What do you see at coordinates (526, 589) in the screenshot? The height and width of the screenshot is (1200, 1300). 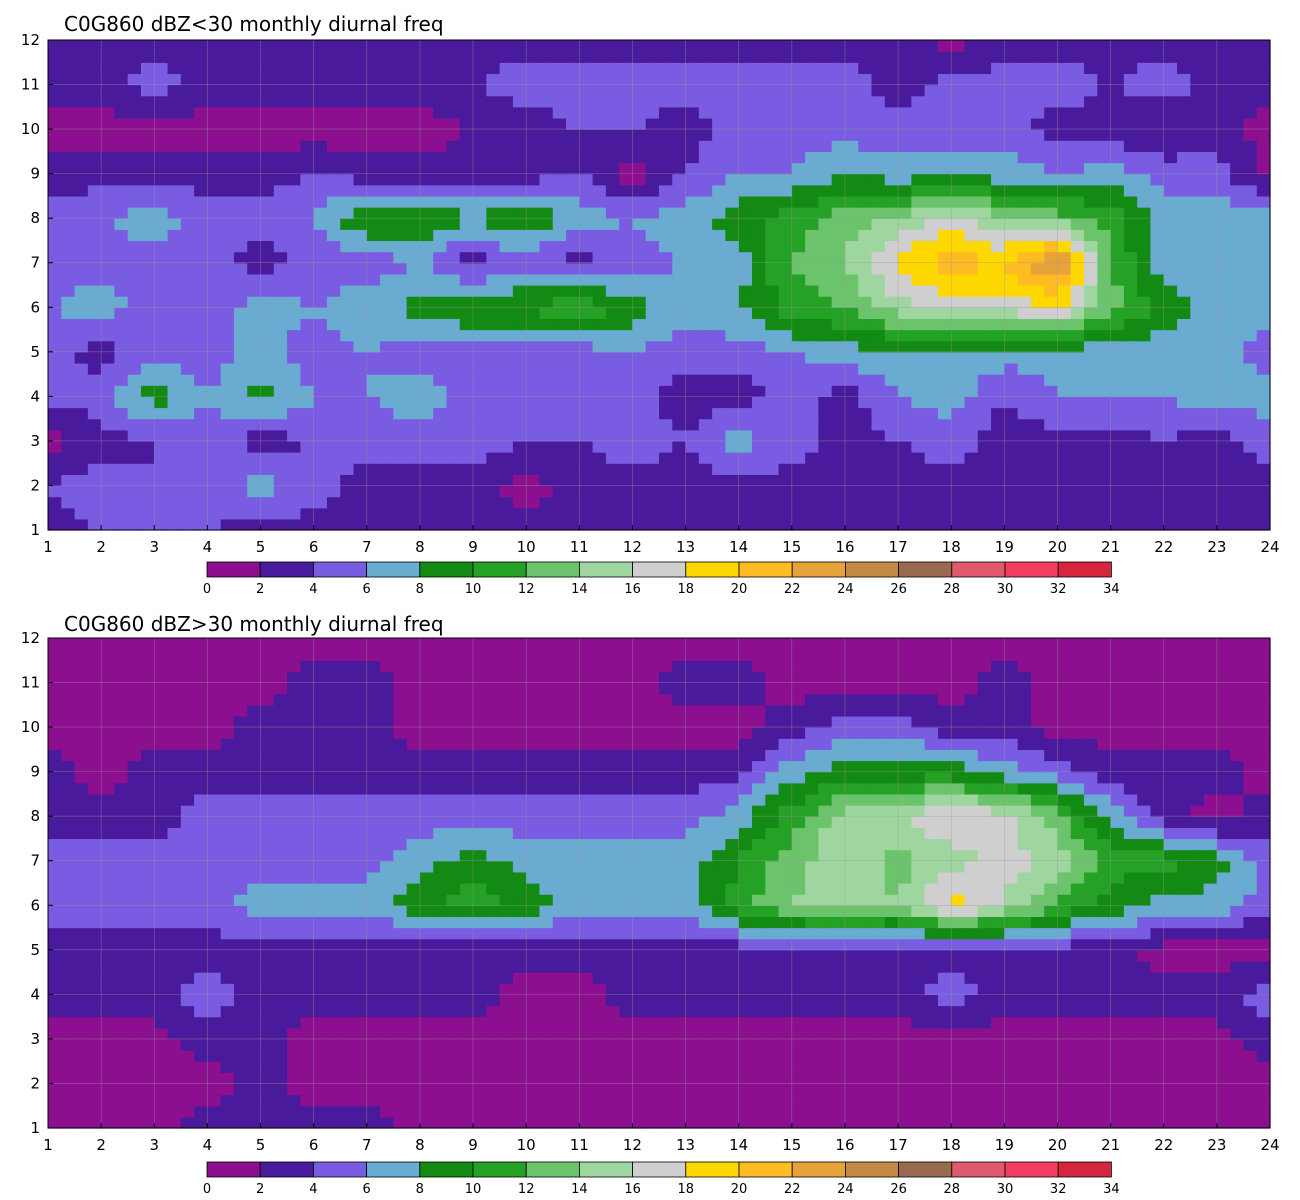 I see `colorbar-label: 12` at bounding box center [526, 589].